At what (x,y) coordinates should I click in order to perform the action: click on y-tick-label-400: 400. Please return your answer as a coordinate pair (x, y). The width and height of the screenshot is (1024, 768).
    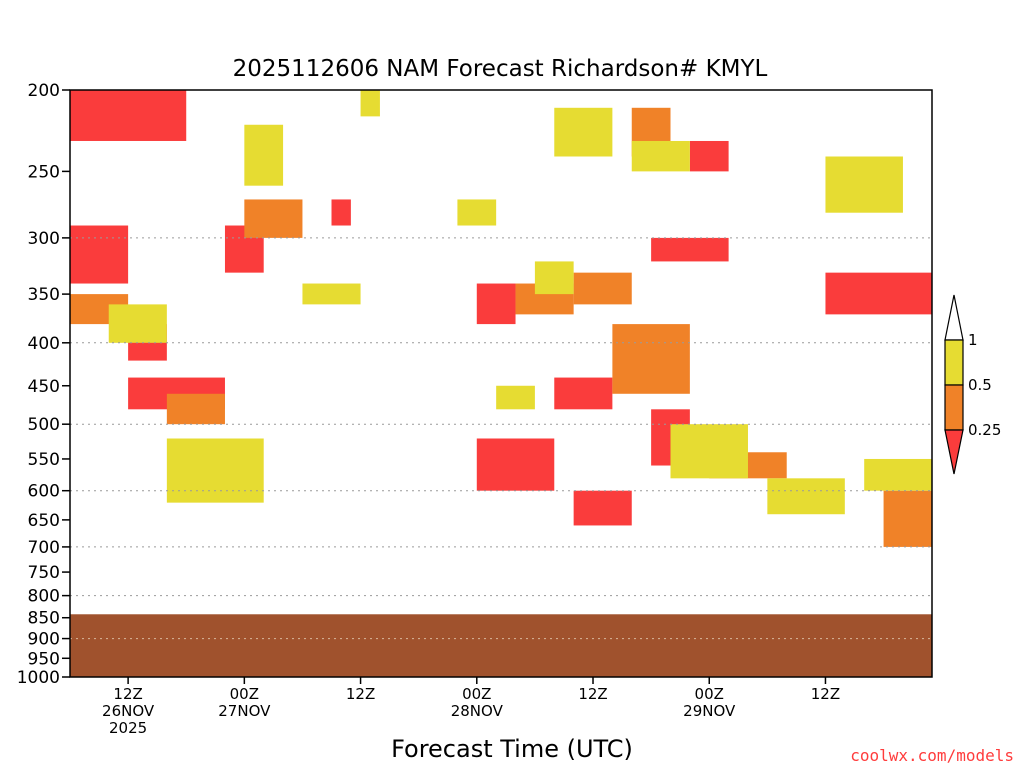
    Looking at the image, I should click on (44, 344).